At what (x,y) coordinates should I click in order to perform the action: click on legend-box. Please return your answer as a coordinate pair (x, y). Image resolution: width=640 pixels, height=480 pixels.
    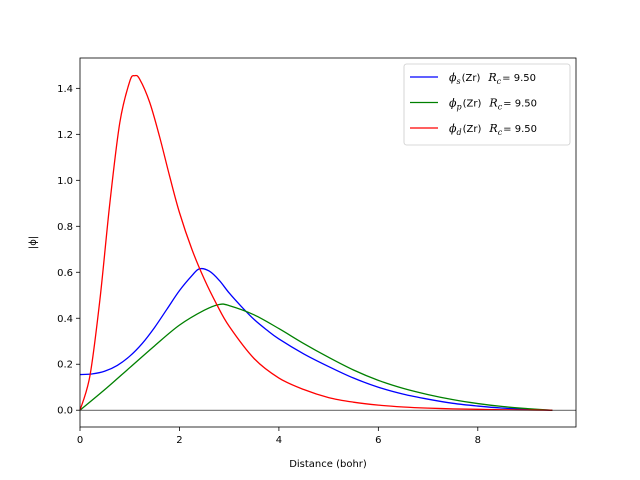
    Looking at the image, I should click on (487, 104).